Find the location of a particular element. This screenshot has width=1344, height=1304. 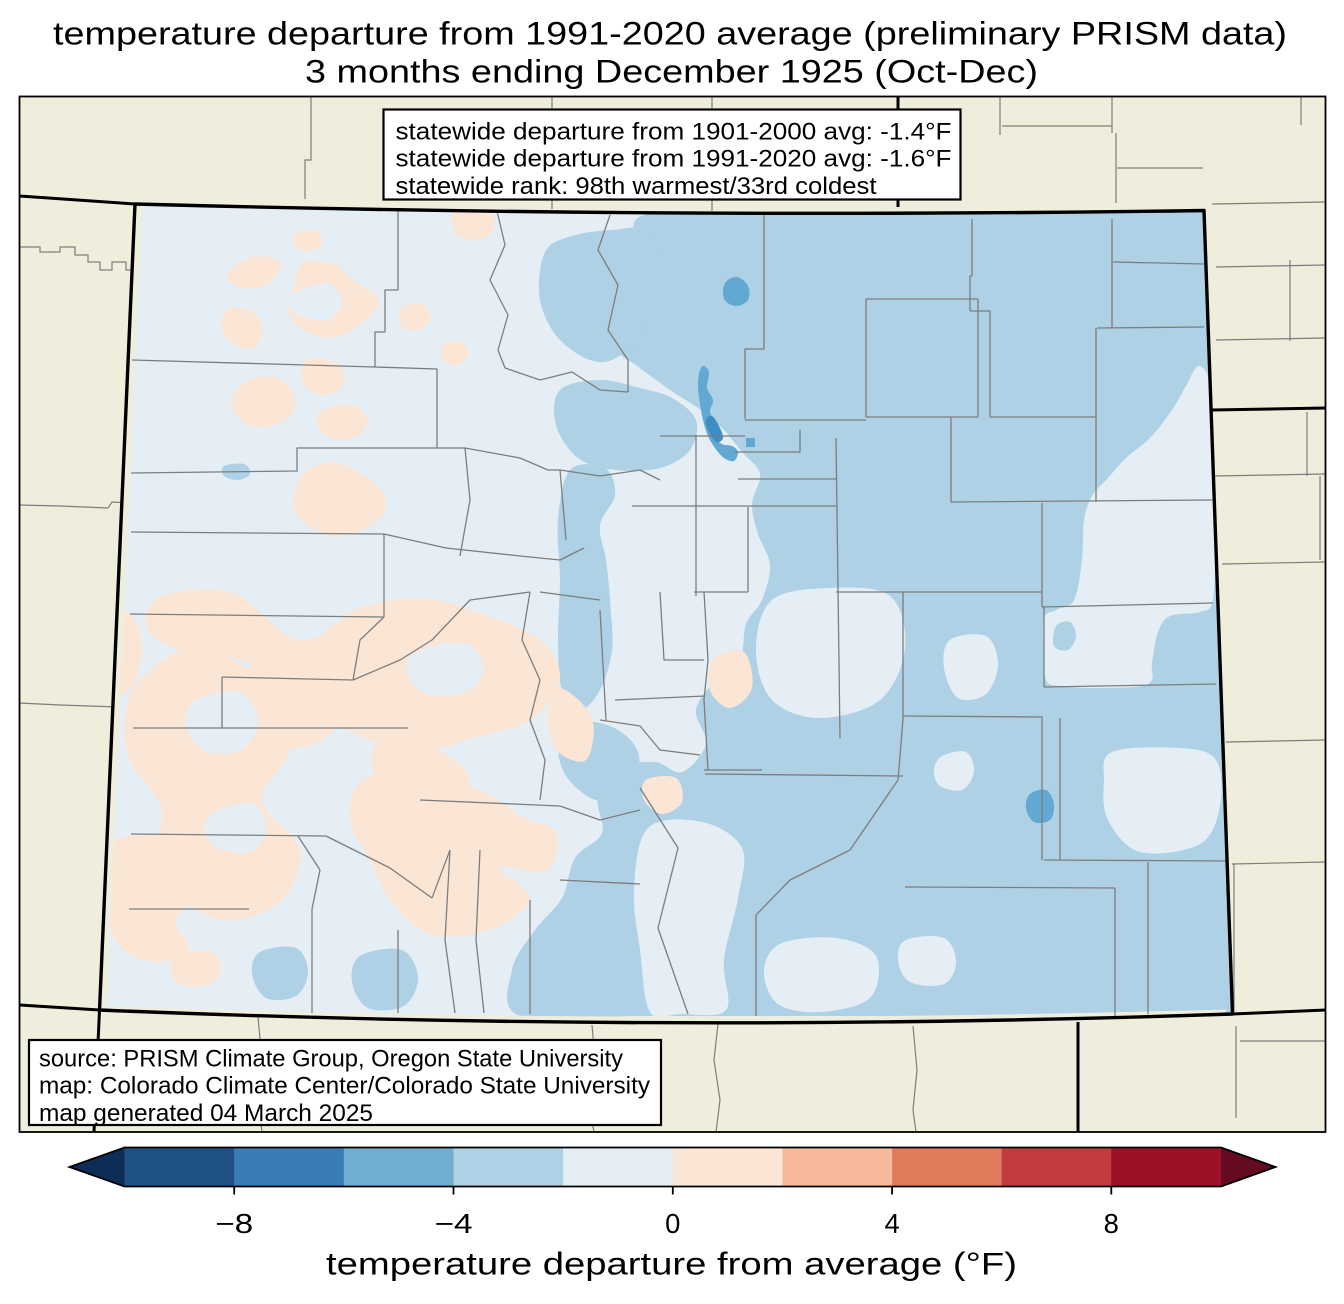

svg-text: −4 is located at coordinates (454, 1223).